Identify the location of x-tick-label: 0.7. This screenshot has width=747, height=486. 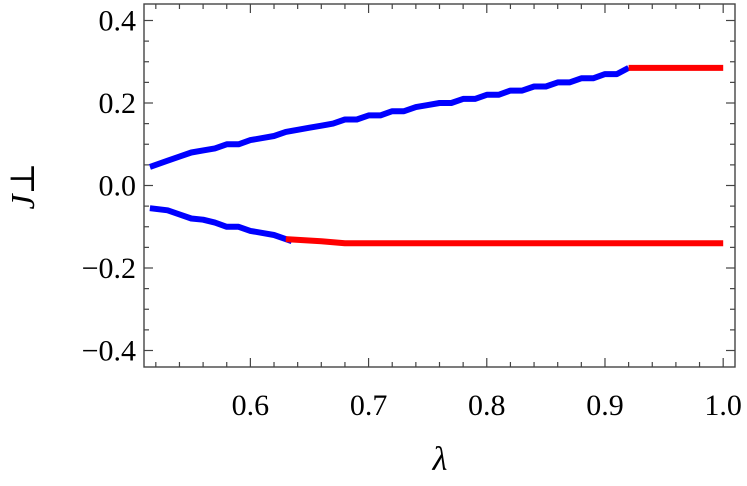
(369, 405).